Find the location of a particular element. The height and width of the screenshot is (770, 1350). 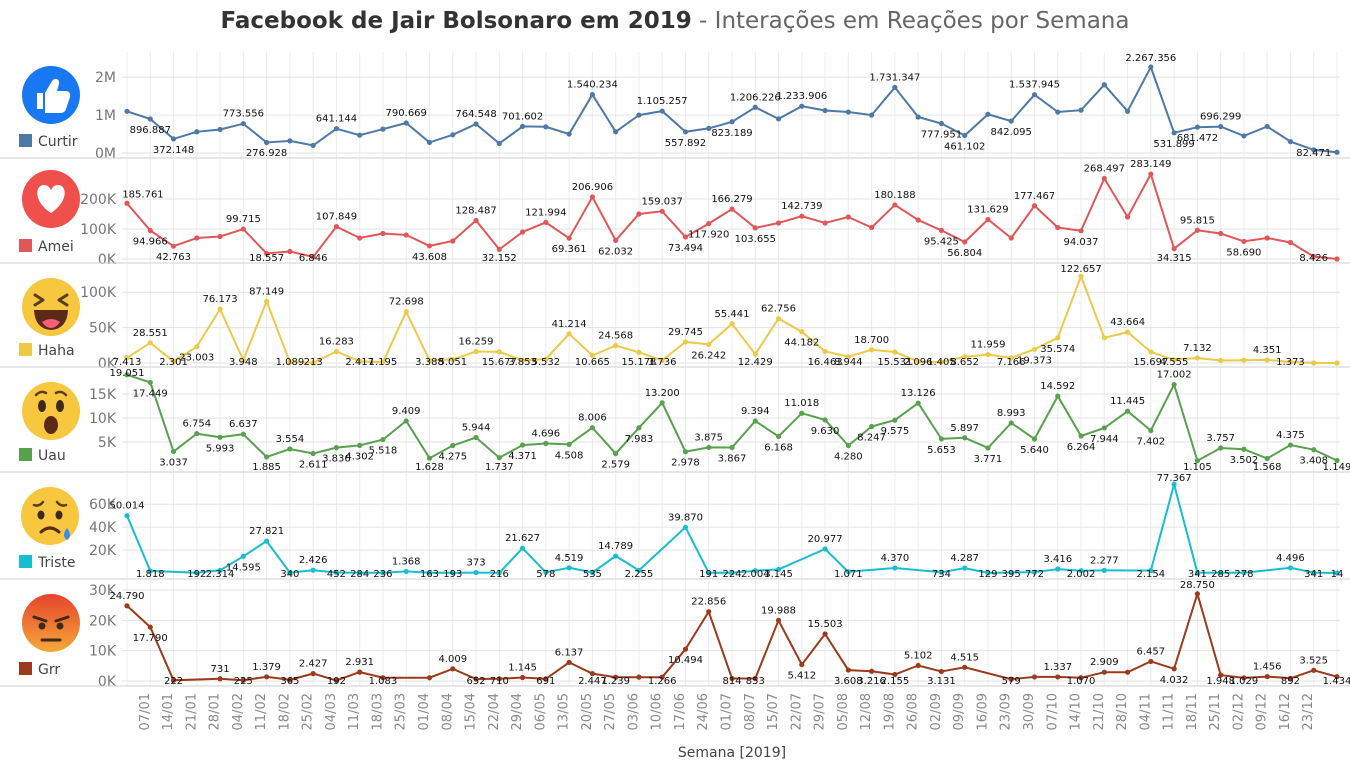

data-label: 225 is located at coordinates (243, 681).